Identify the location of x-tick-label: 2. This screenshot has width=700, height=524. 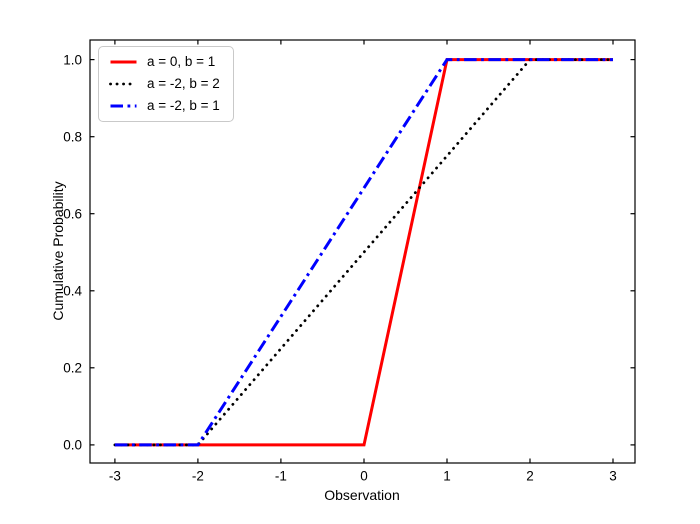
(530, 476).